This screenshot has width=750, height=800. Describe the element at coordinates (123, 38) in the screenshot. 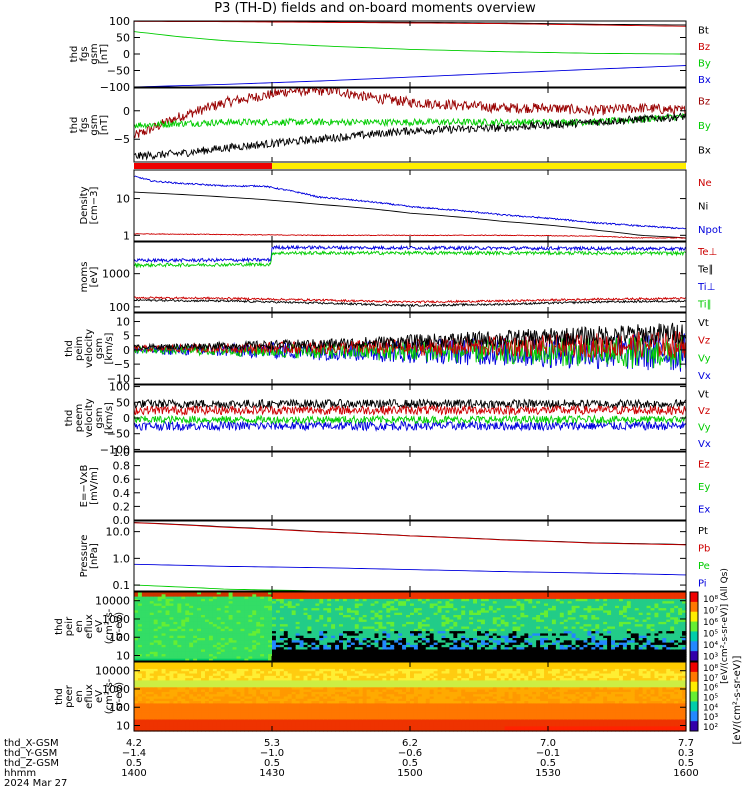

I see `y-tick-label: 50` at that location.